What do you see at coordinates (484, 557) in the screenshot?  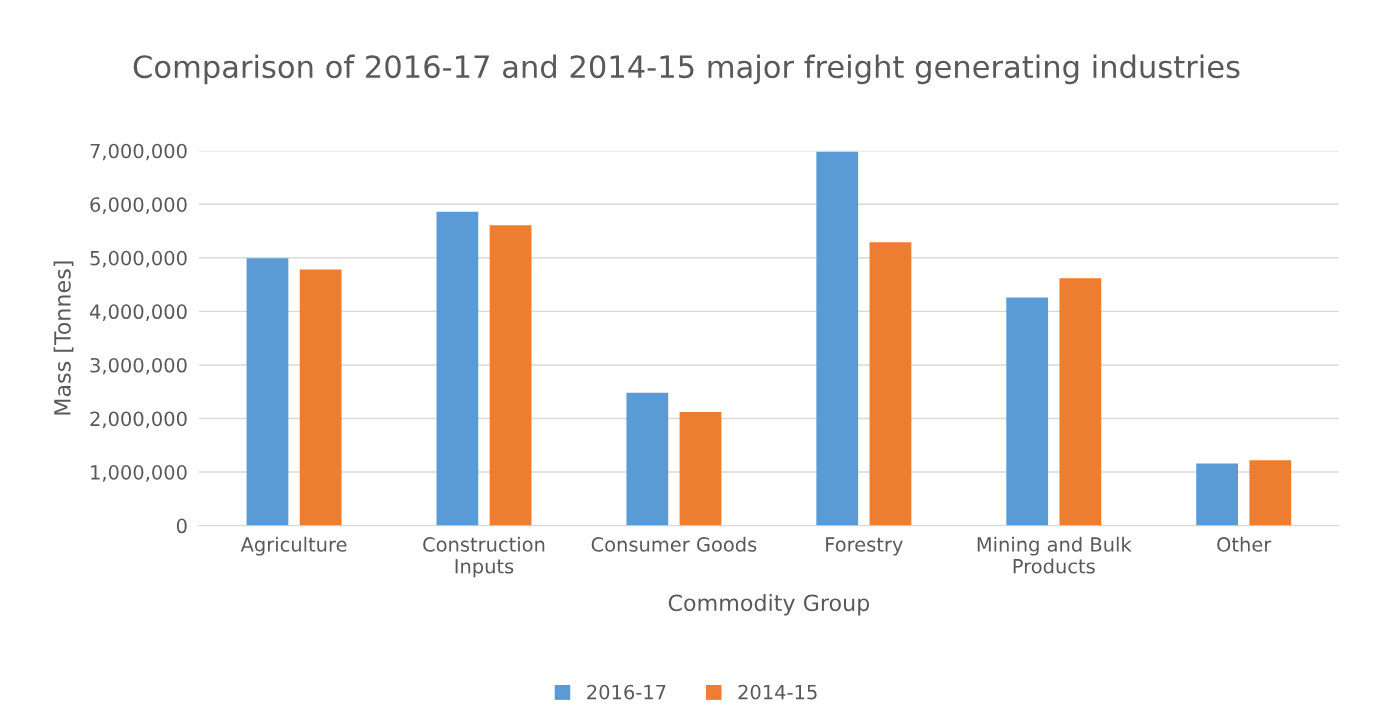 I see `x-tick-label: Construction Inputs` at bounding box center [484, 557].